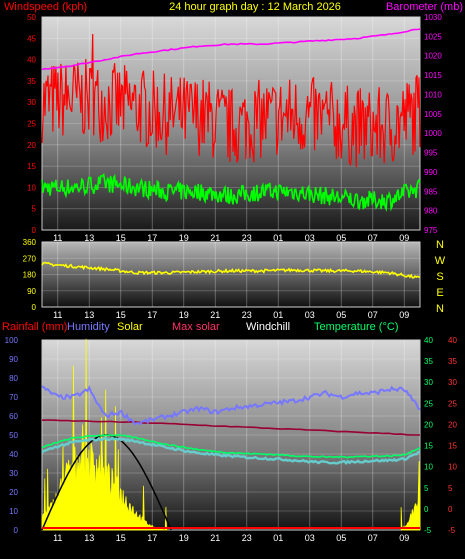  Describe the element at coordinates (452, 467) in the screenshot. I see `windchill-tick-label: 10` at that location.